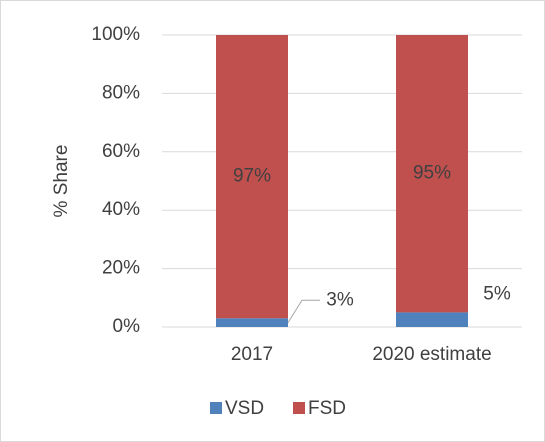  Describe the element at coordinates (121, 268) in the screenshot. I see `y-tick-label: 20%` at that location.